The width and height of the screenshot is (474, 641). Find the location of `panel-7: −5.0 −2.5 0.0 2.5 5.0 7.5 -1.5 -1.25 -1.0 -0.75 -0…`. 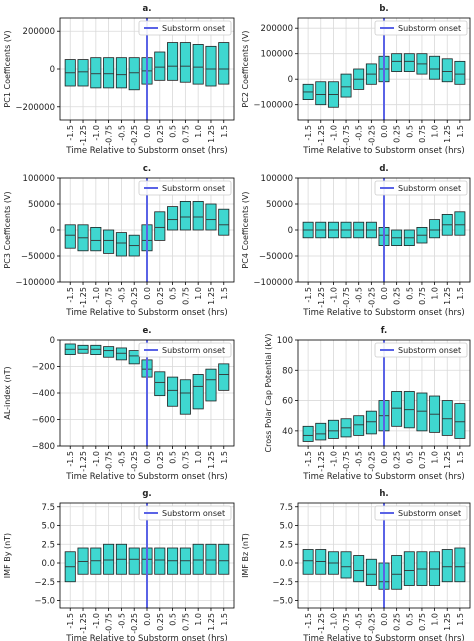

panel-7: −5.0 −2.5 0.0 2.5 5.0 7.5 -1.5 -1.25 -1.0 -0.75 -0… is located at coordinates (356, 565).